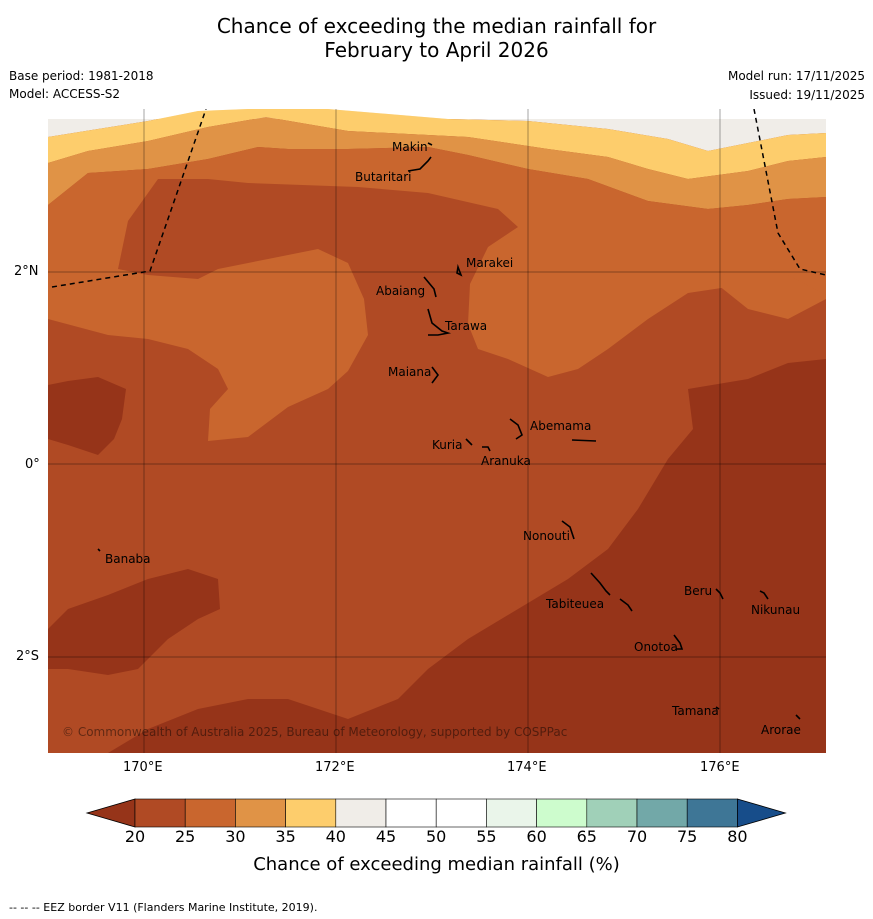 Image resolution: width=873 pixels, height=919 pixels. Describe the element at coordinates (775, 610) in the screenshot. I see `label-nikunau: Nikunau` at that location.